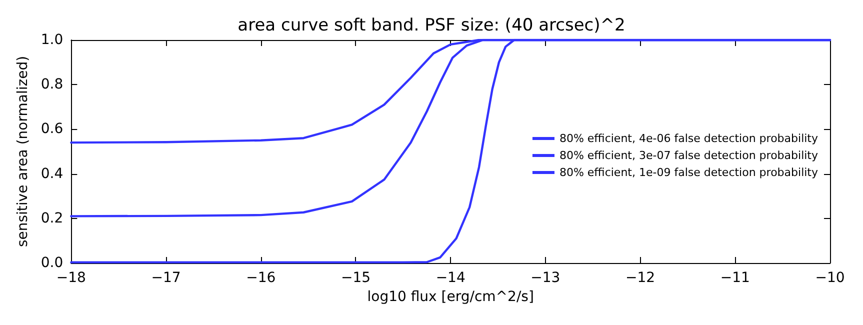 This screenshot has height=325, width=863. I want to click on x-tick-label: −18, so click(71, 278).